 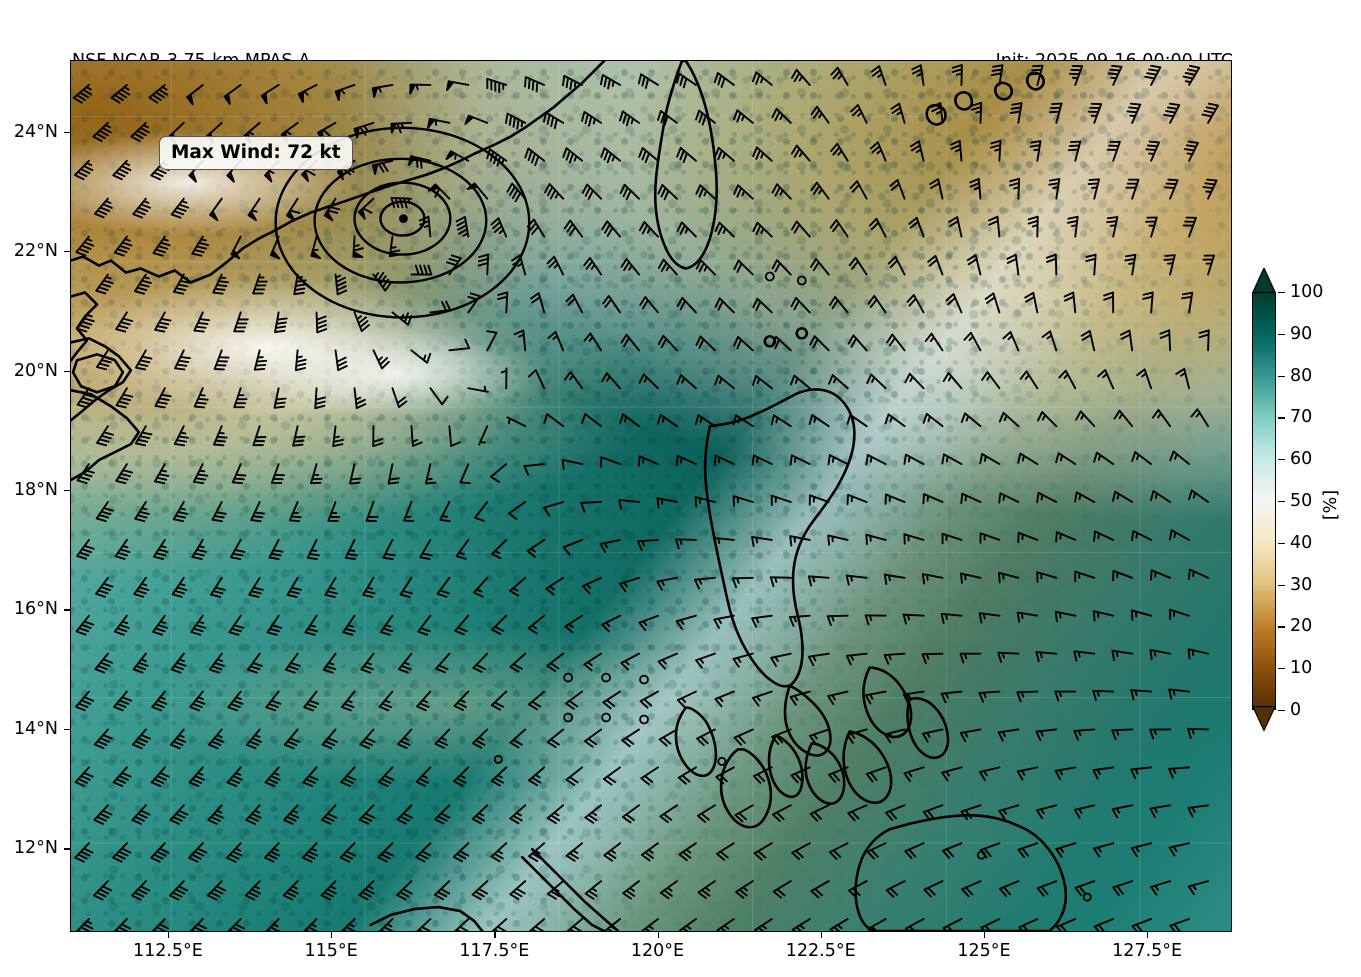 What do you see at coordinates (1296, 710) in the screenshot?
I see `colorbar-tick-label: 0` at bounding box center [1296, 710].